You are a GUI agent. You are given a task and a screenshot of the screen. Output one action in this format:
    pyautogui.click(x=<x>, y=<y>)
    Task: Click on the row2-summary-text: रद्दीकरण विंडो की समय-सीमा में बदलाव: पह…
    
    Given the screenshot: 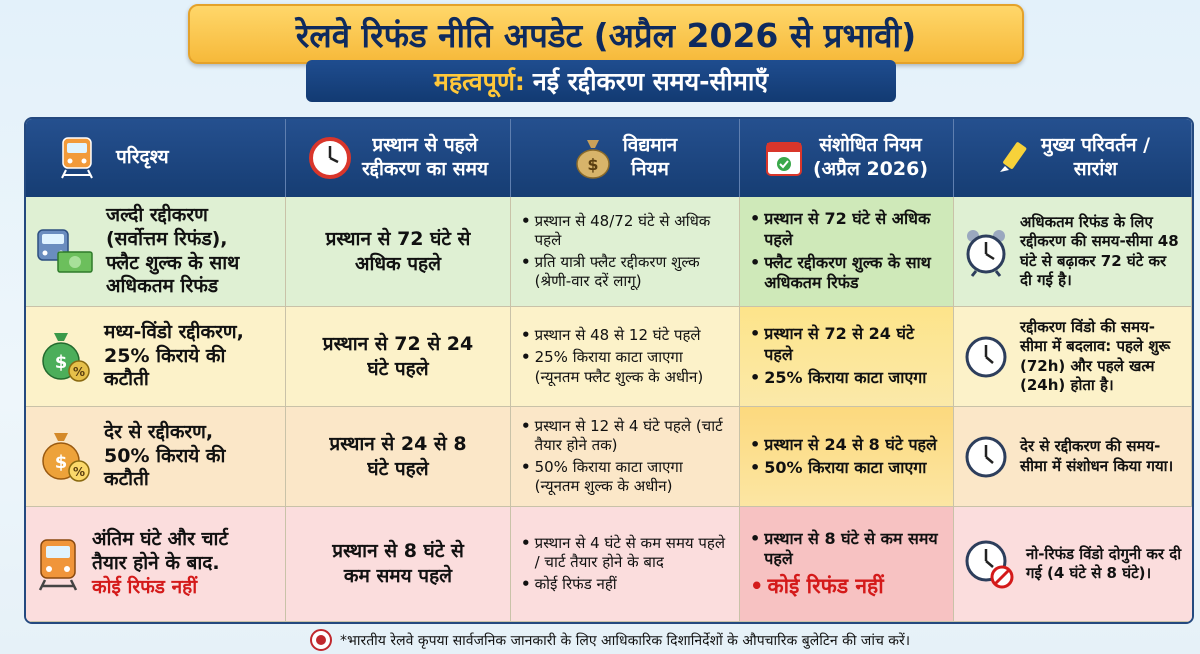 What is the action you would take?
    pyautogui.click(x=1095, y=356)
    